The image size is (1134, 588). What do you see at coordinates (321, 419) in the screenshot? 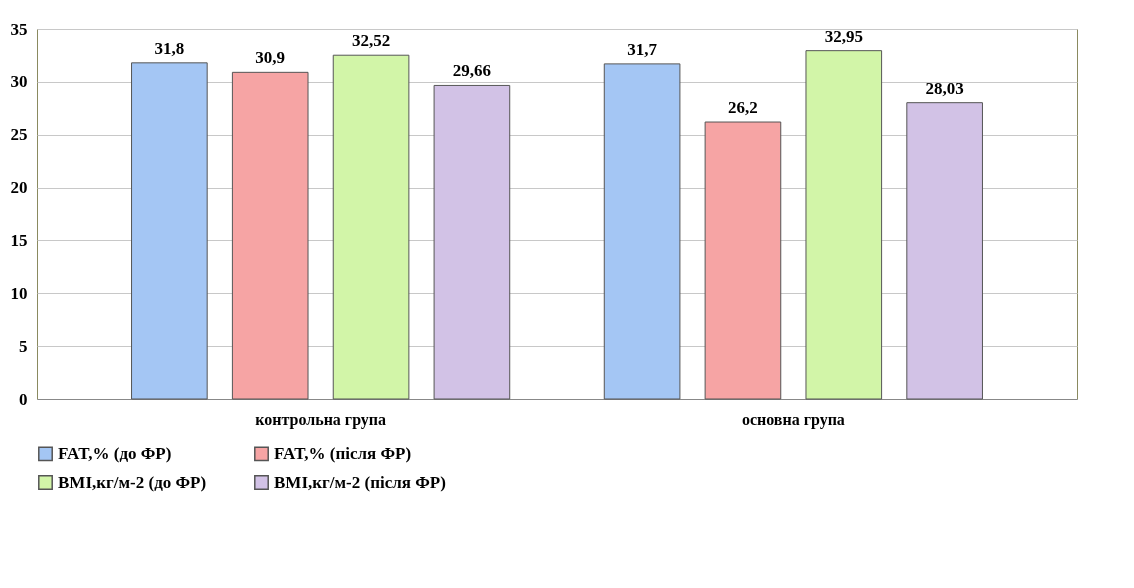
I see `x-tick-label: контрольна група` at bounding box center [321, 419].